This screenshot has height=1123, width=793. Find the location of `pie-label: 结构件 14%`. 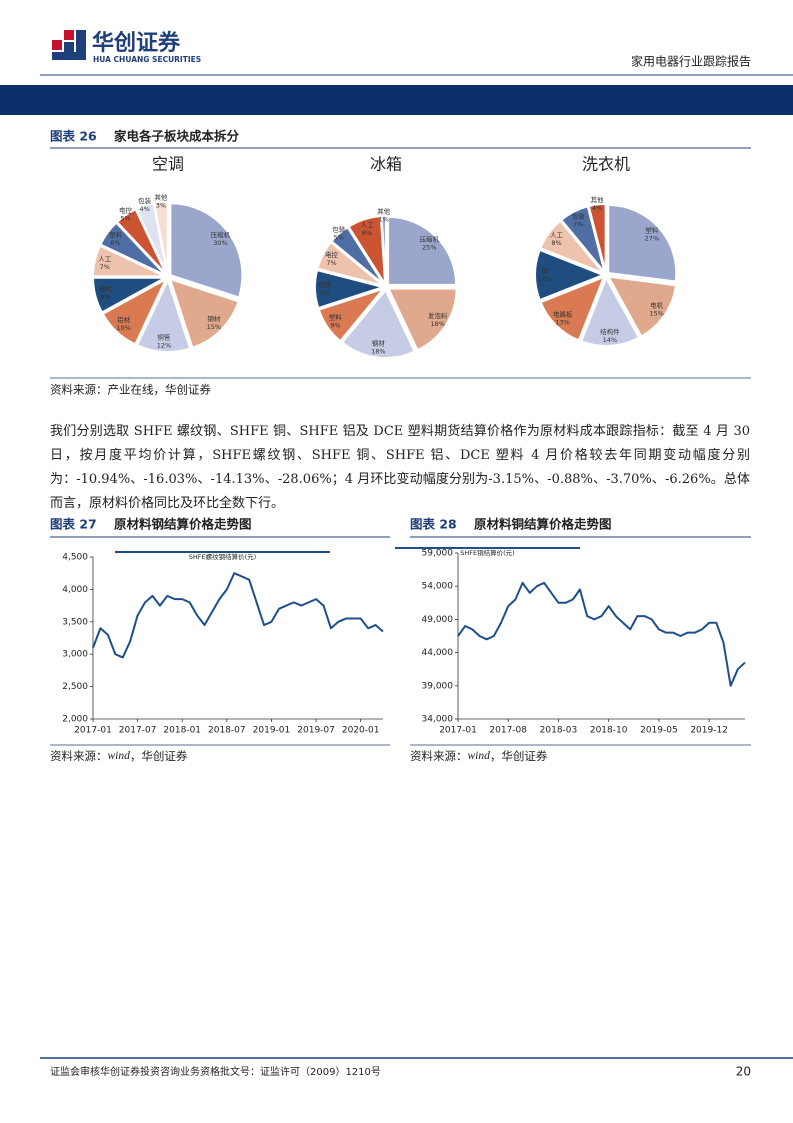

pie-label: 结构件 14% is located at coordinates (610, 335).